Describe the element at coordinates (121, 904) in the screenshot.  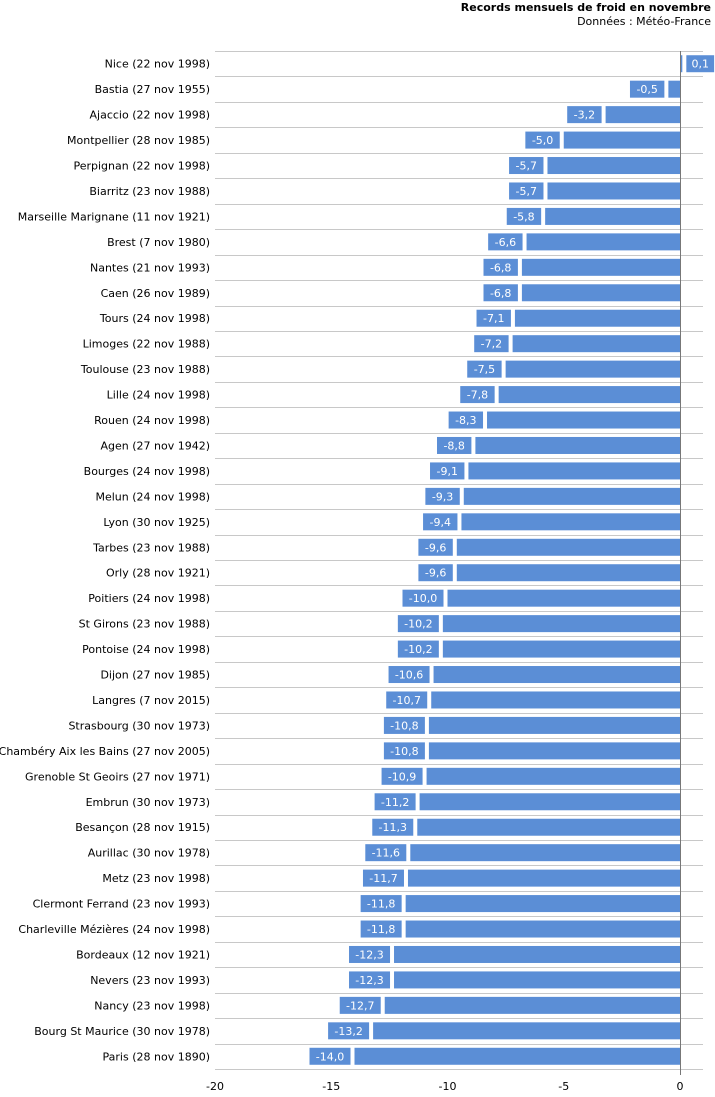
I see `category-label: Clermont Ferrand (23 nov 1993)` at that location.